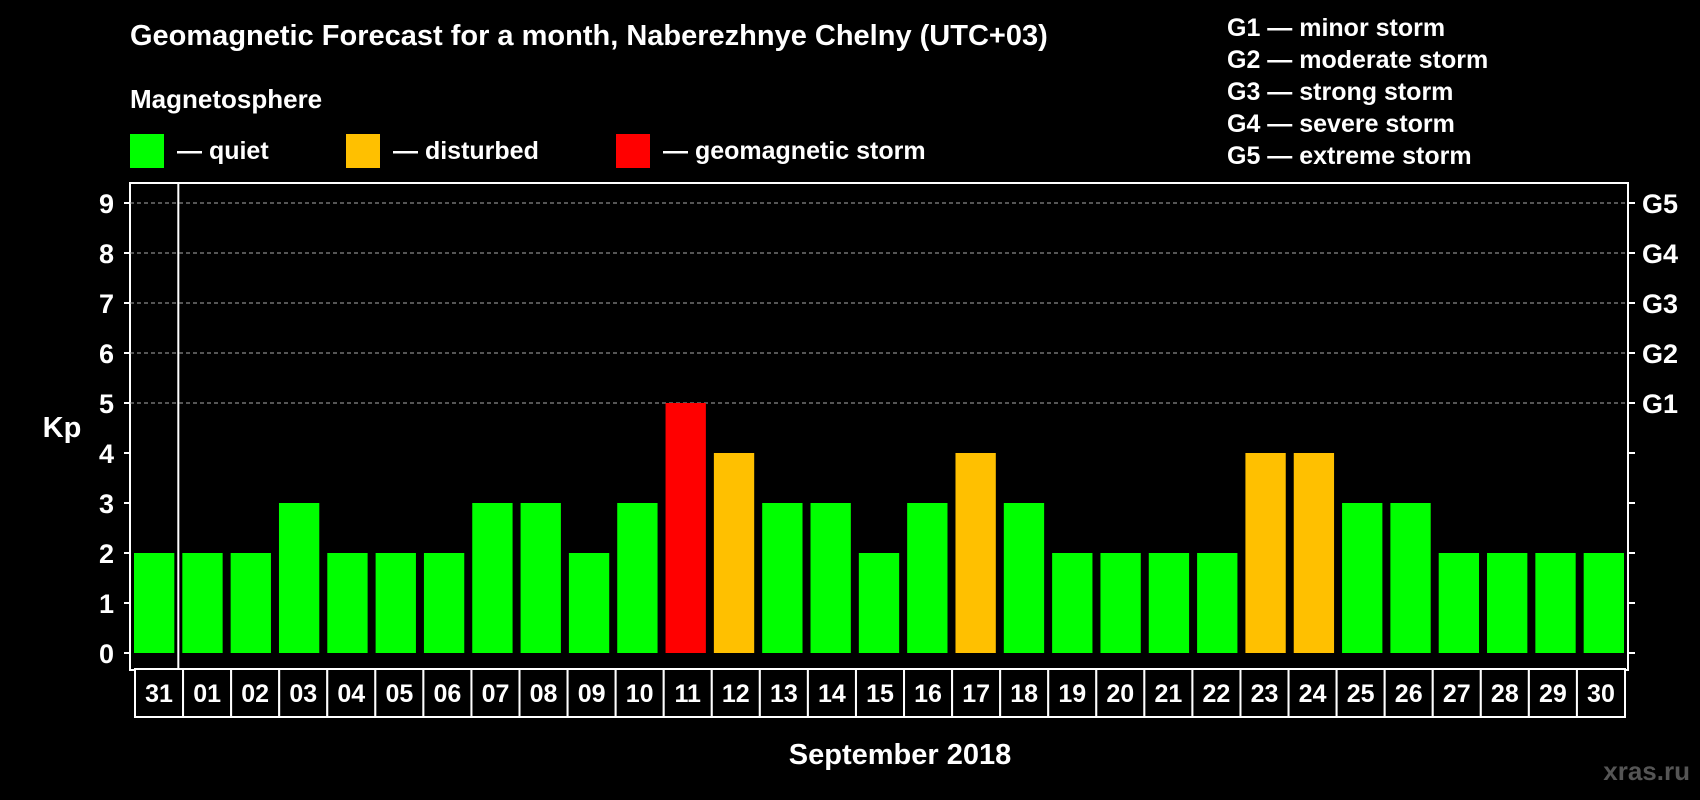  I want to click on day-label-20: 20, so click(1120, 694).